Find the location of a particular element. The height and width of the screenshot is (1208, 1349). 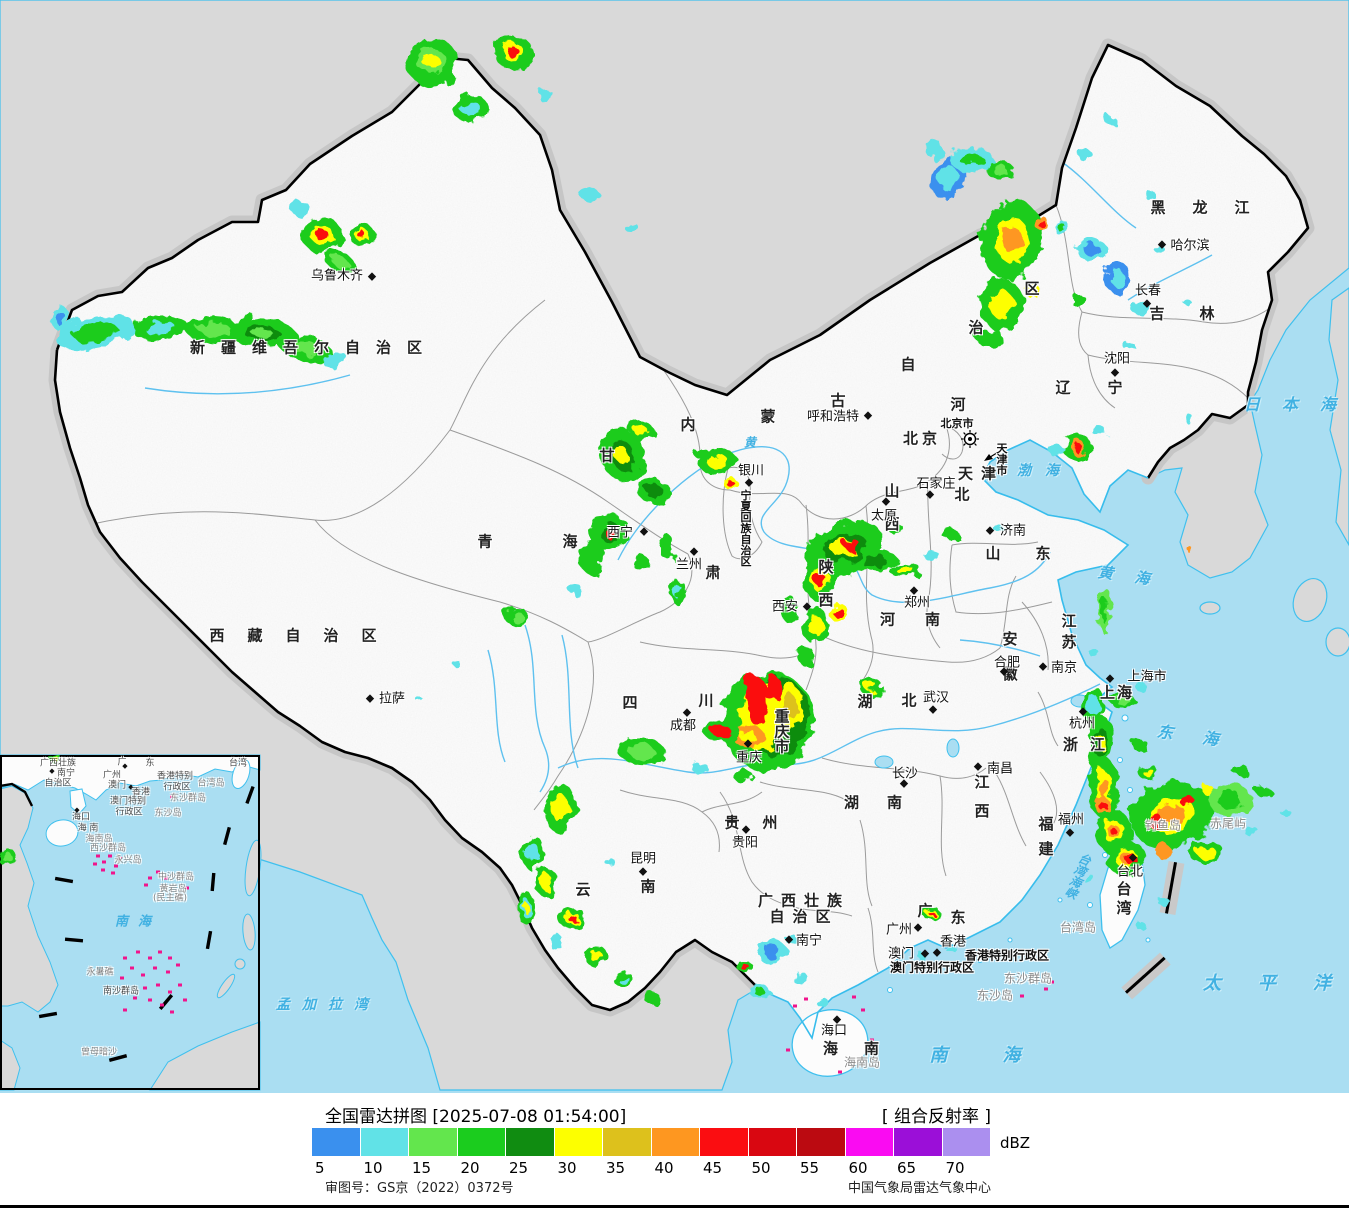

hainan-island is located at coordinates (830, 1043).